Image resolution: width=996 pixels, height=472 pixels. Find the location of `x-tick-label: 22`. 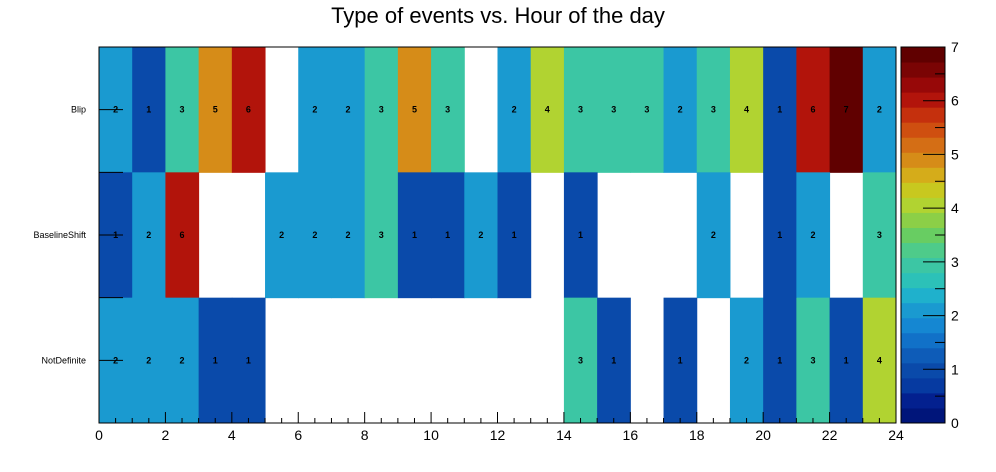

x-tick-label: 22 is located at coordinates (830, 435).